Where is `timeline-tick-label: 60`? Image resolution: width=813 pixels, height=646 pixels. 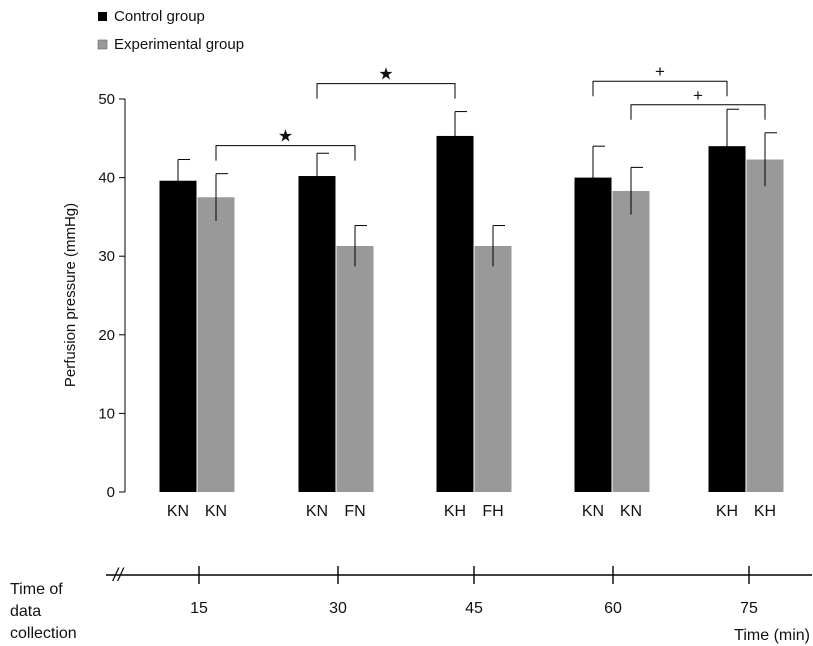
timeline-tick-label: 60 is located at coordinates (613, 608).